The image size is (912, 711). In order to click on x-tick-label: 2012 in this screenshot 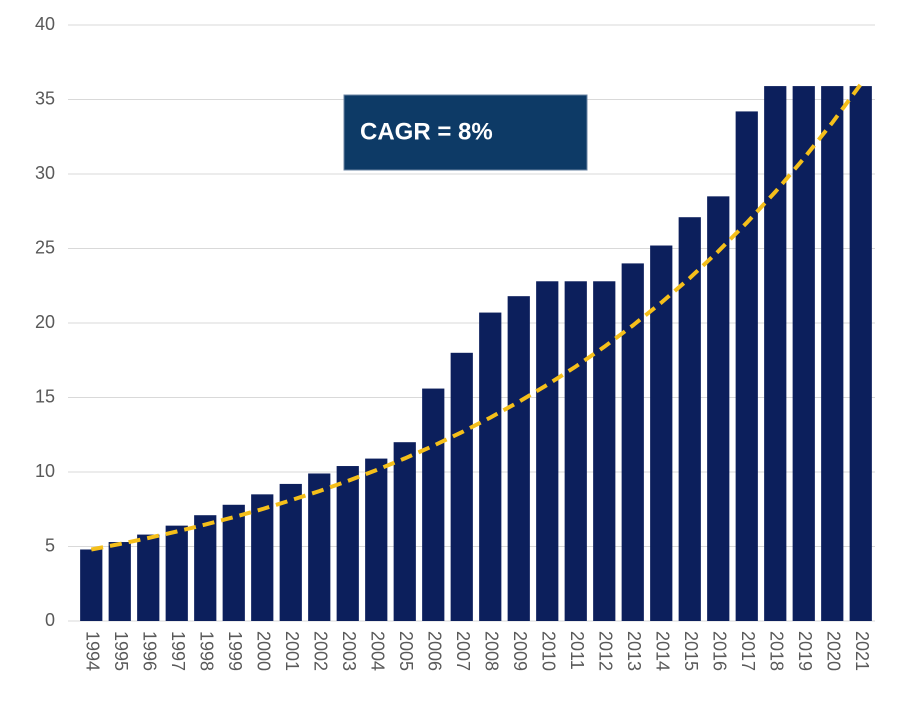, I will do `click(606, 651)`.